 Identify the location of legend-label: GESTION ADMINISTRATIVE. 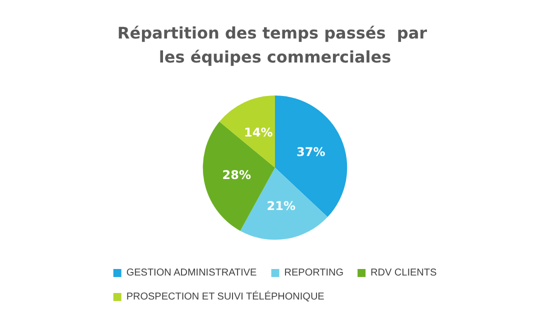
(192, 273).